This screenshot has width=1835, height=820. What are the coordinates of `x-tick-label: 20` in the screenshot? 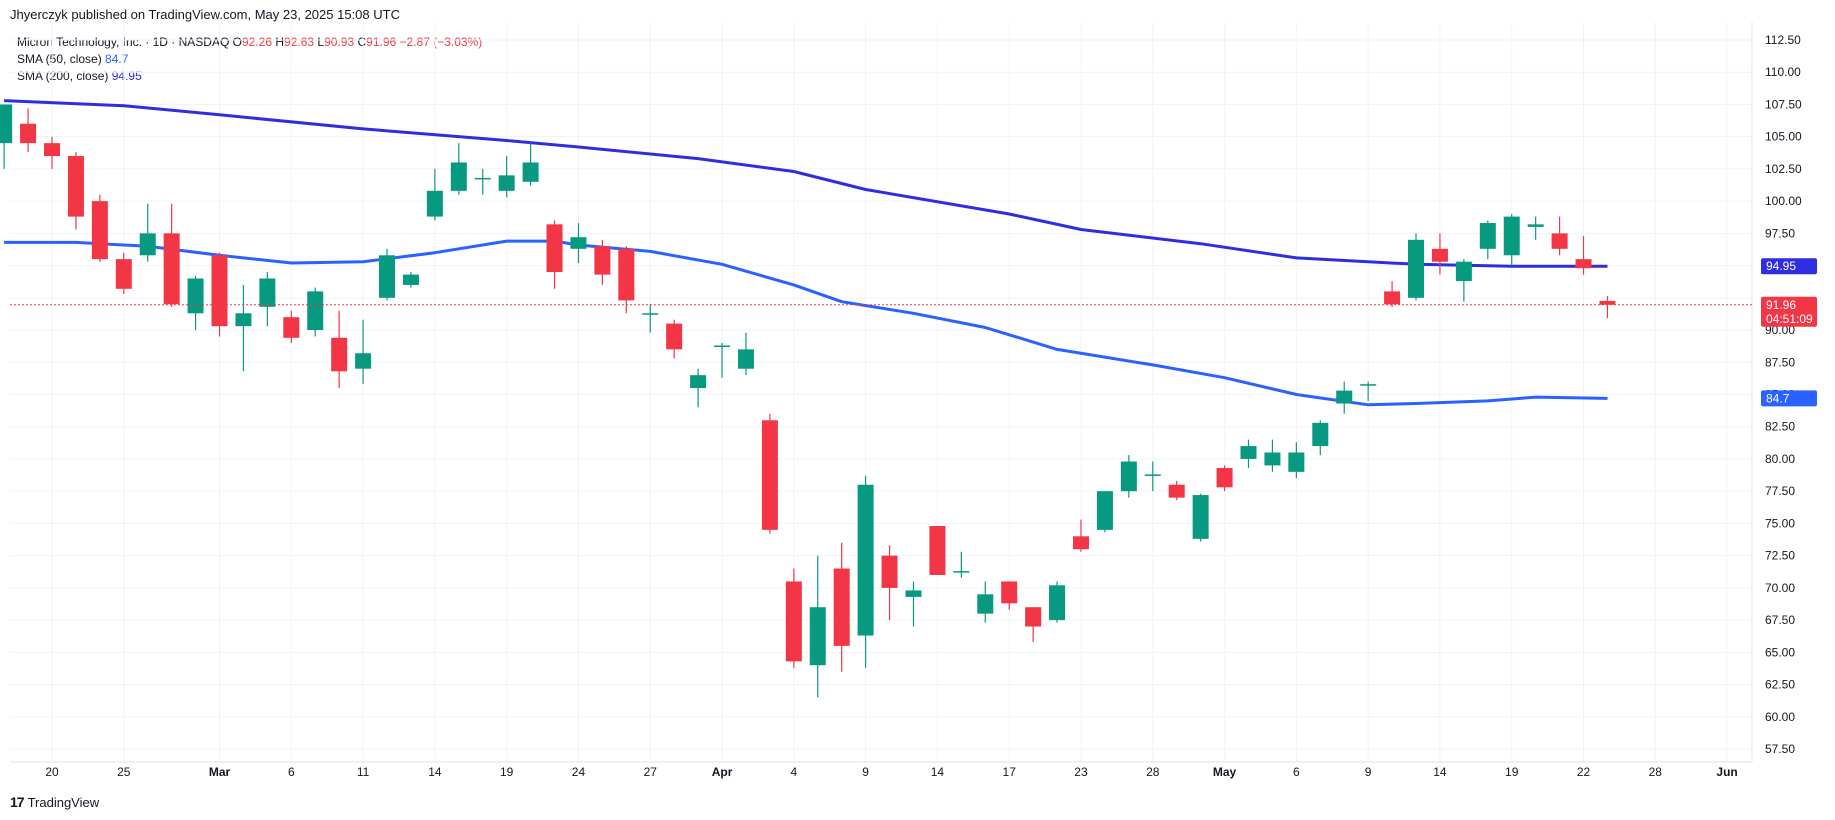 It's located at (52, 772).